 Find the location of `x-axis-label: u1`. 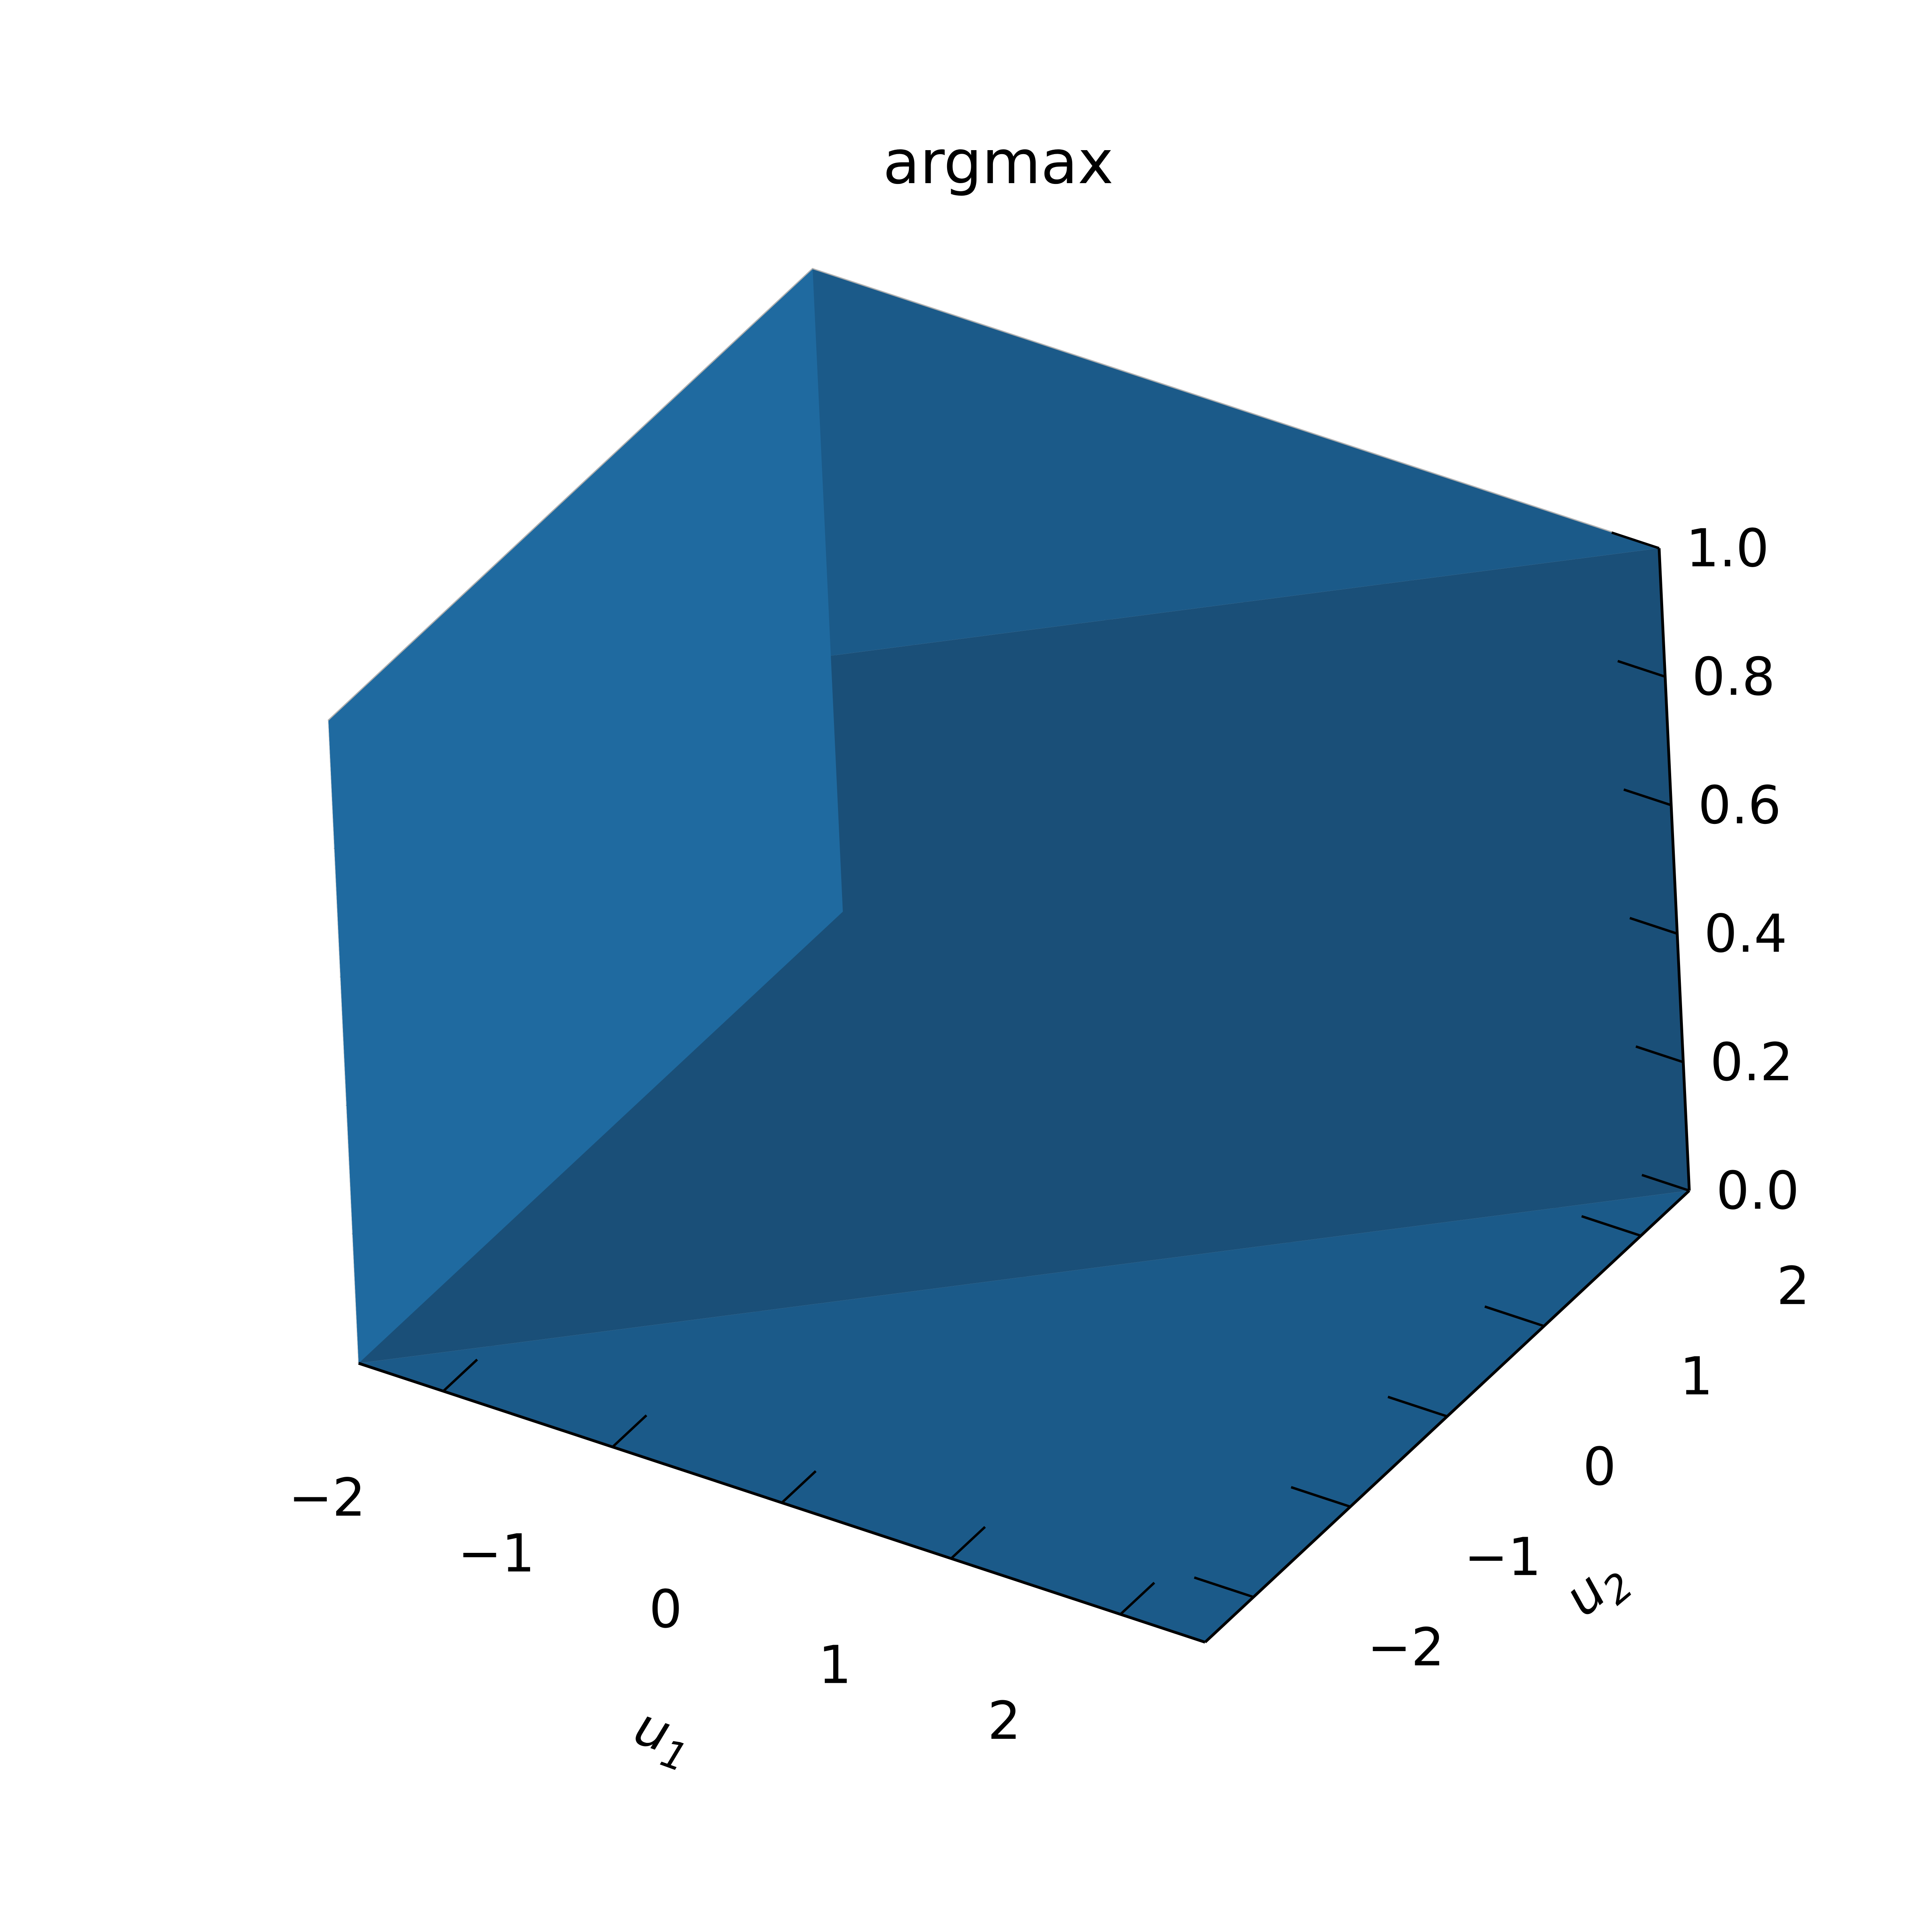

x-axis-label: u1 is located at coordinates (663, 1738).